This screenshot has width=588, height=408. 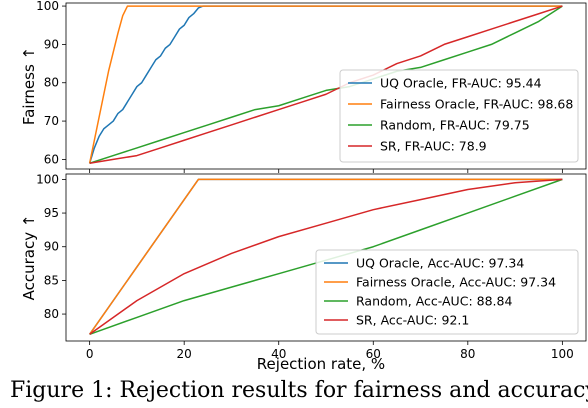 What do you see at coordinates (321, 364) in the screenshot?
I see `x-axis-label: Rejection rate, %` at bounding box center [321, 364].